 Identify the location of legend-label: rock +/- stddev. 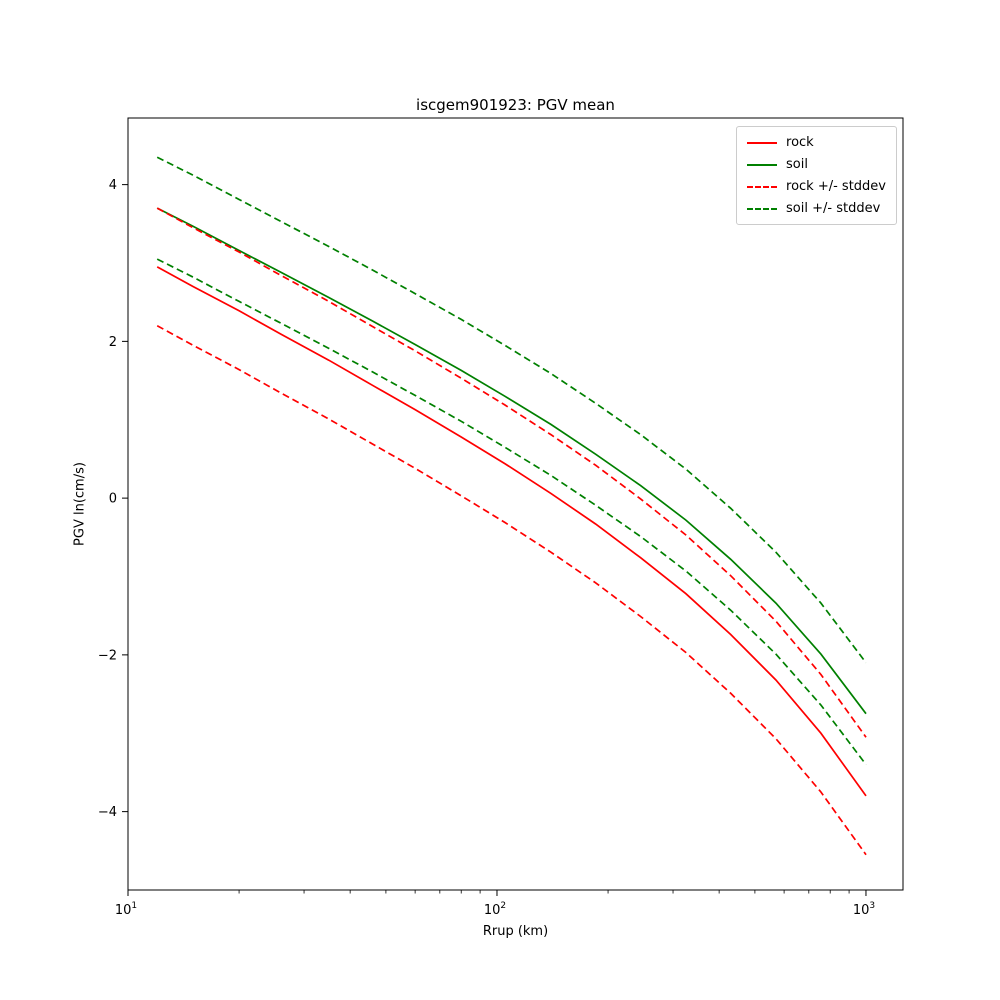
(836, 186).